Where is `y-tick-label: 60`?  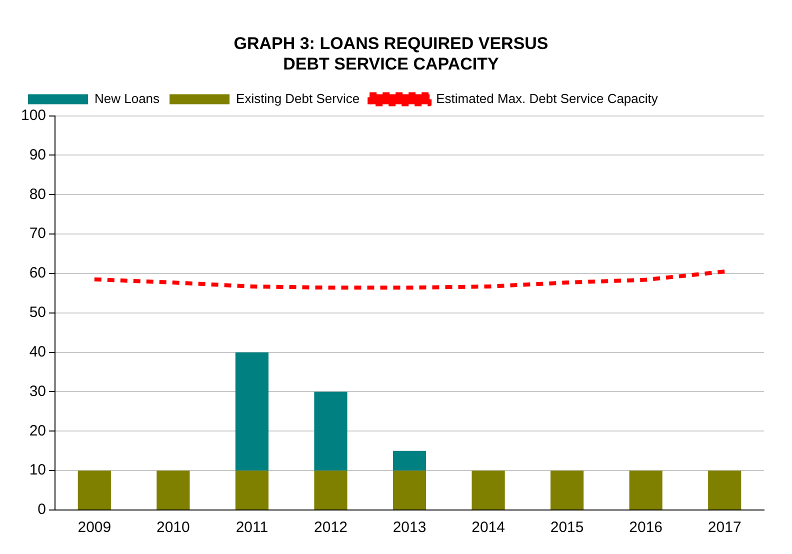
y-tick-label: 60 is located at coordinates (37, 273).